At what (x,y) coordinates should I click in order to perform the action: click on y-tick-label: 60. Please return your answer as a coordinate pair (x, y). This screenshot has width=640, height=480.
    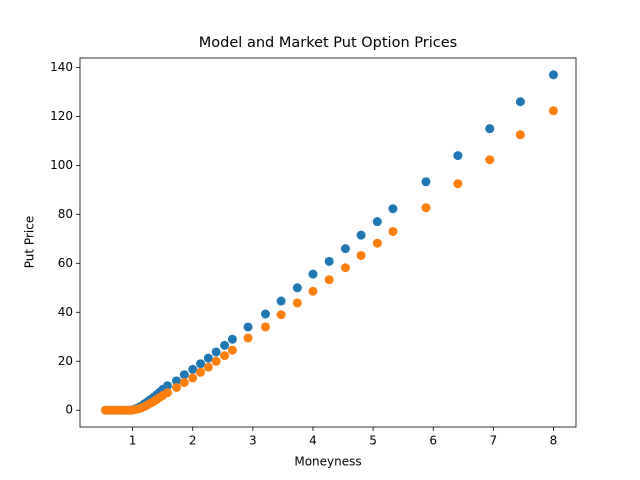
    Looking at the image, I should click on (65, 263).